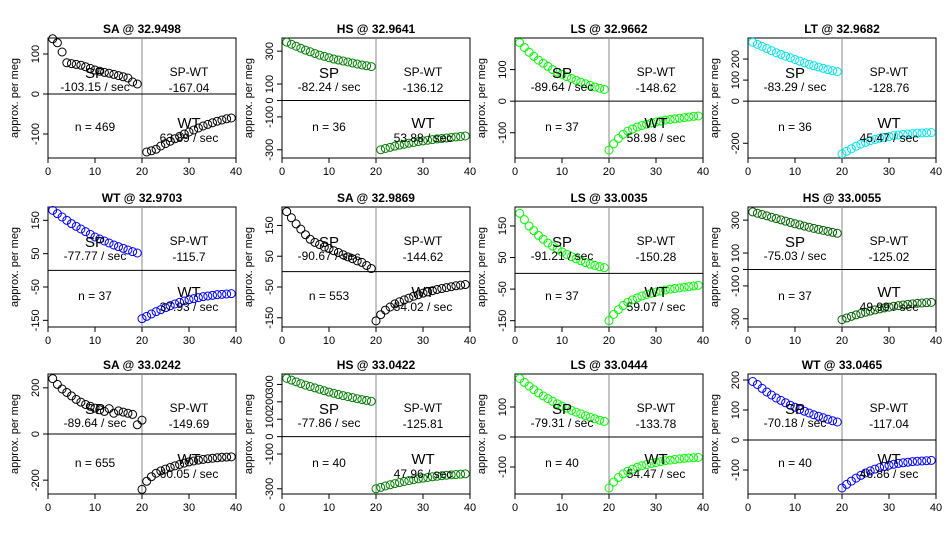 The height and width of the screenshot is (550, 950). What do you see at coordinates (736, 269) in the screenshot?
I see `y-tick-label: 0` at bounding box center [736, 269].